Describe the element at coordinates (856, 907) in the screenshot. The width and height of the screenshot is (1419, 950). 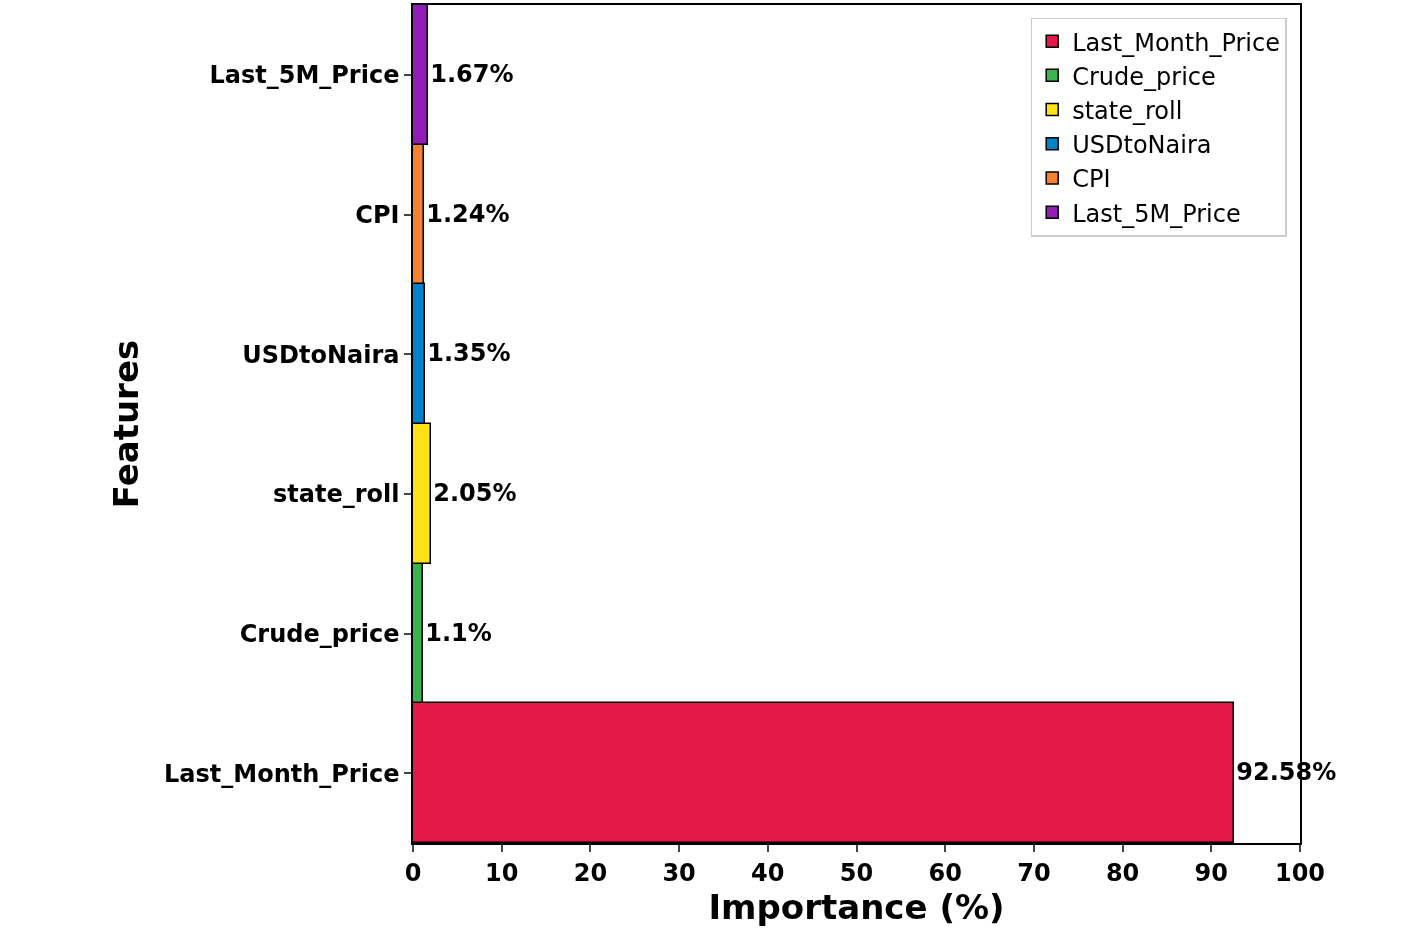
I see `x-axis-title: Importance (%)` at that location.